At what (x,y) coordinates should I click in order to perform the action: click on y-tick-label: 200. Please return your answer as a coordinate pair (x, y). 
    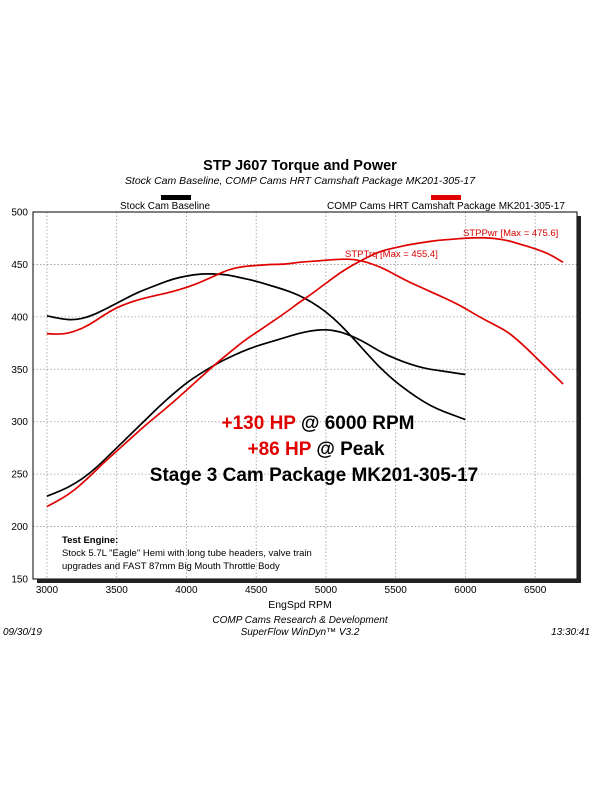
    Looking at the image, I should click on (19, 527).